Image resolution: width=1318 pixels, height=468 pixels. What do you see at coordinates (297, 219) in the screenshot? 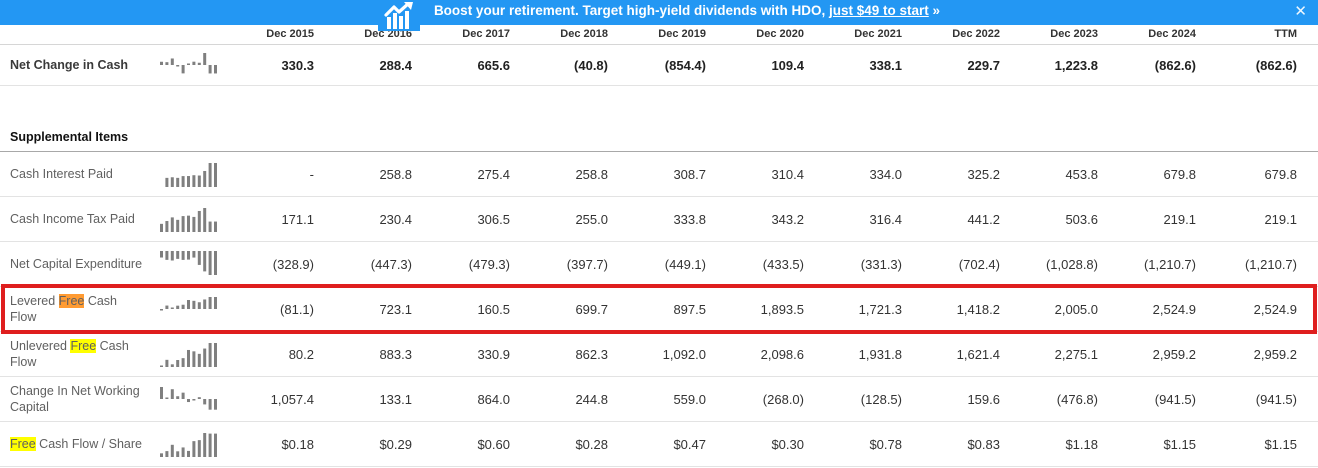
I see `value-cell: 171.1` at bounding box center [297, 219].